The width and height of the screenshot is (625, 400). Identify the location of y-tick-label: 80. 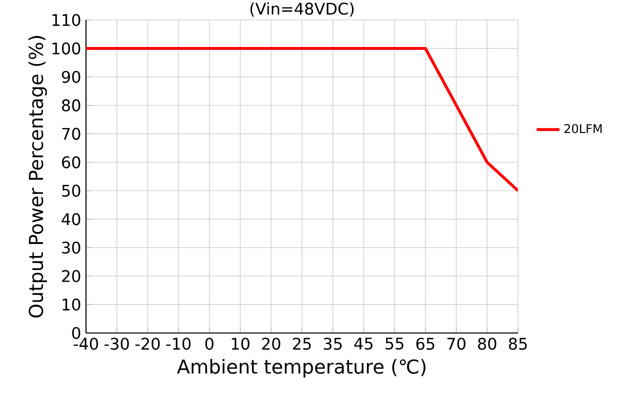
(71, 105).